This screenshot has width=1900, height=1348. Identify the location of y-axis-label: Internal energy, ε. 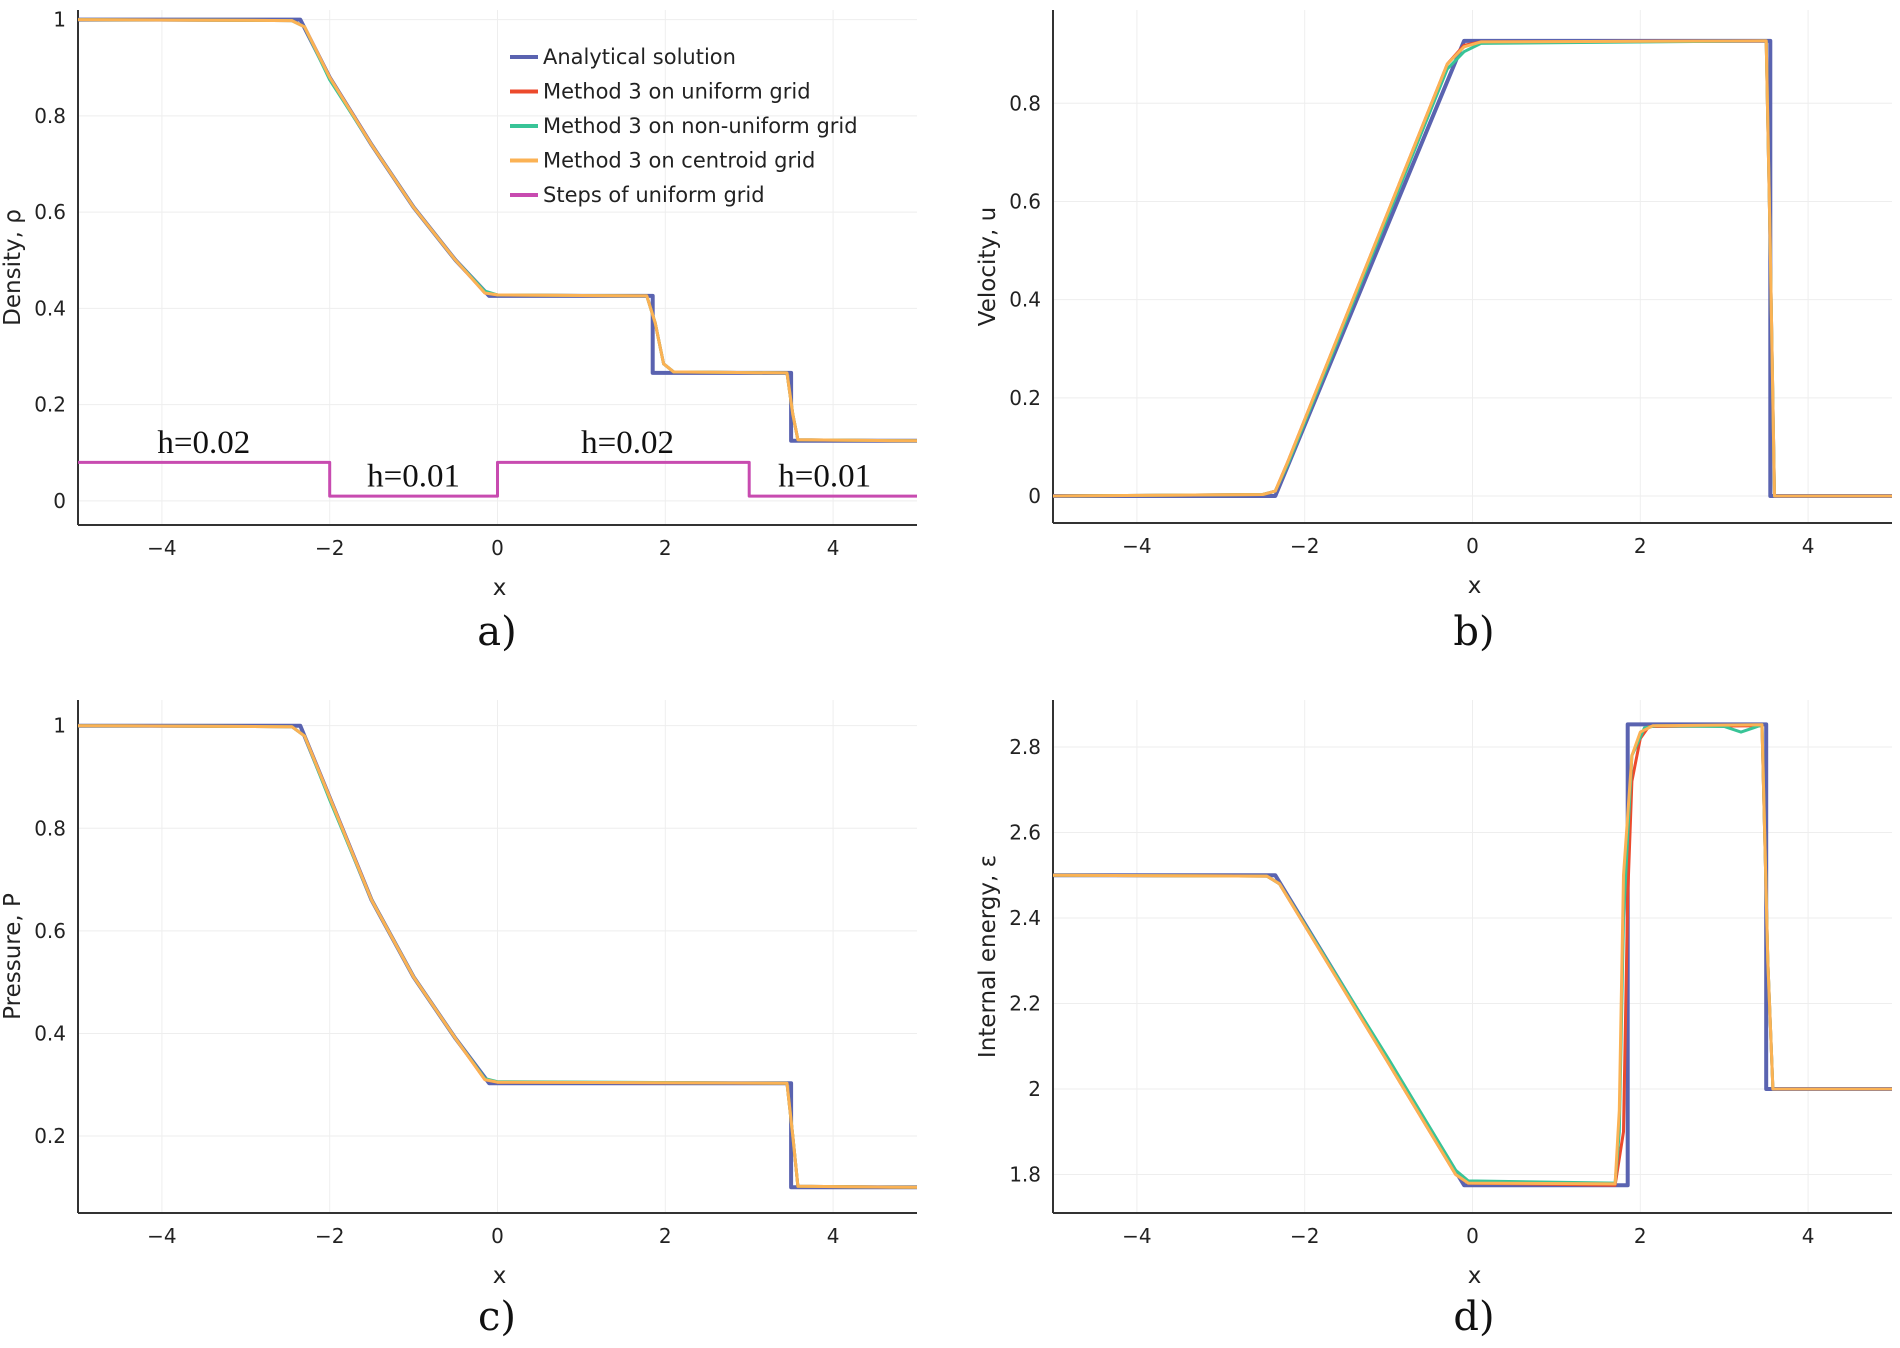
(988, 956).